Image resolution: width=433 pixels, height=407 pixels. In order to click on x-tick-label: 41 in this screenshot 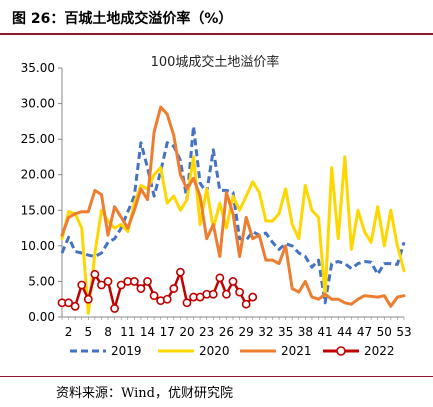, I will do `click(324, 332)`.